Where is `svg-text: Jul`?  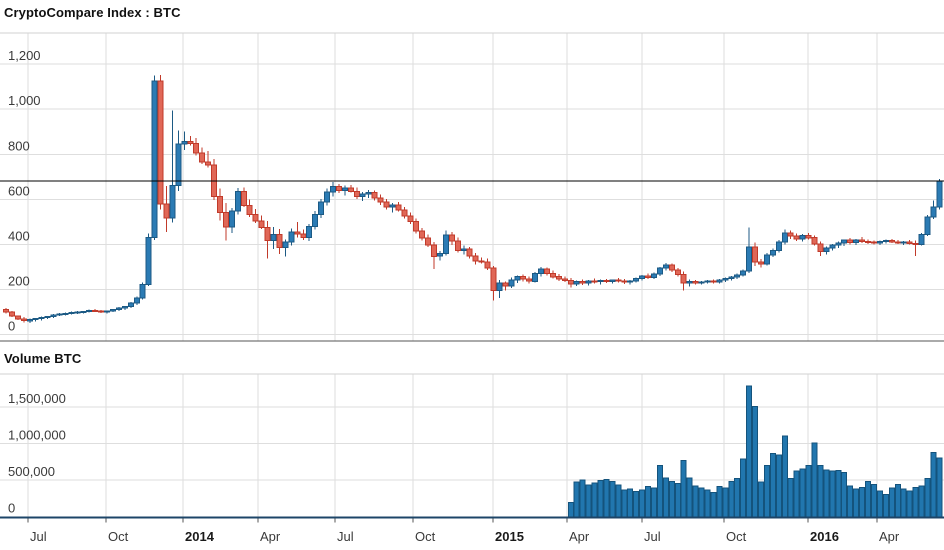 svg-text: Jul is located at coordinates (652, 536).